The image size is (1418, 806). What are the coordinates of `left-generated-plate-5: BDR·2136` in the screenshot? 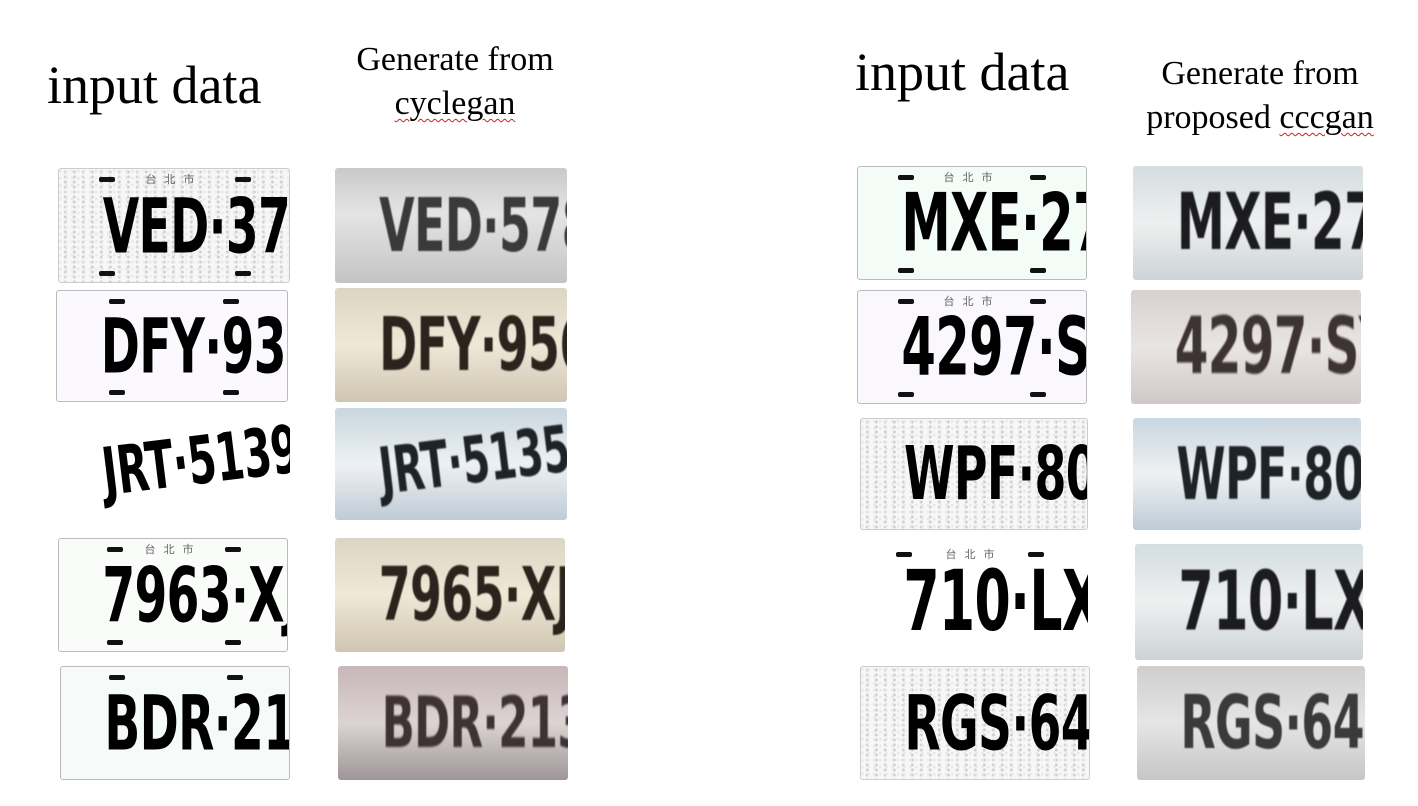 It's located at (453, 723).